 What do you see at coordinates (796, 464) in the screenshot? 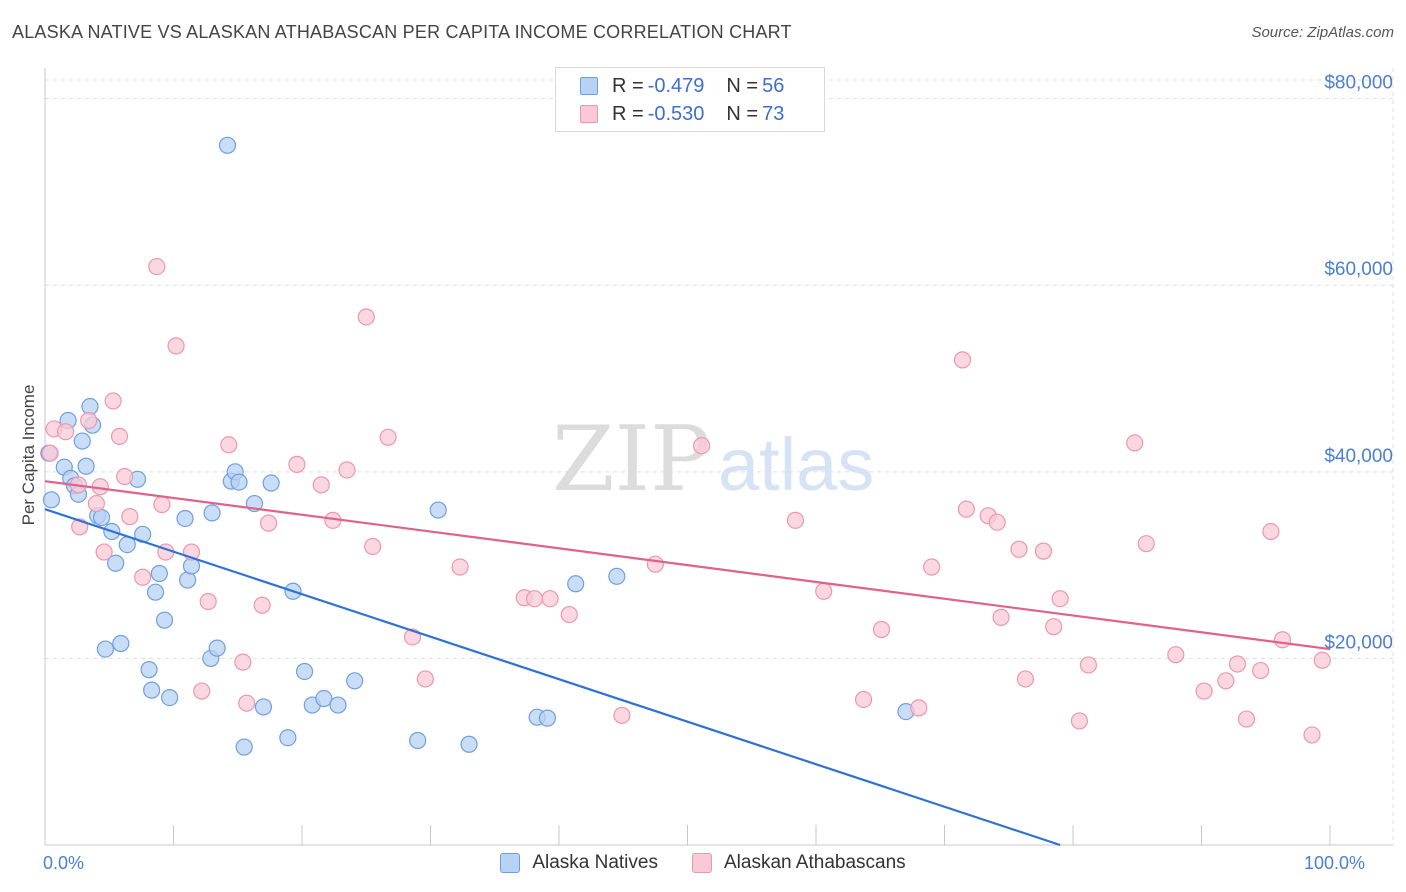
I see `watermark-atlas: atlas` at bounding box center [796, 464].